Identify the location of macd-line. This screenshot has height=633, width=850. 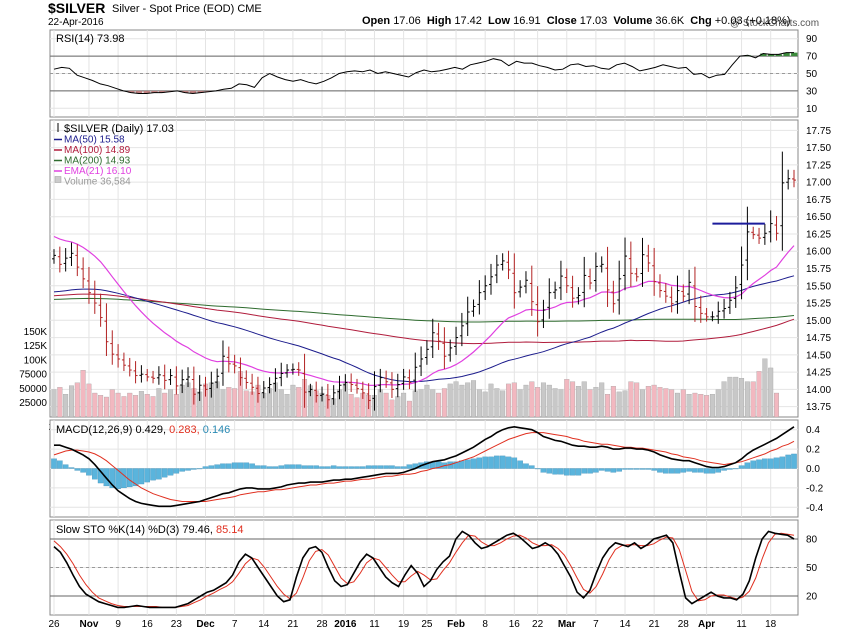
(424, 466).